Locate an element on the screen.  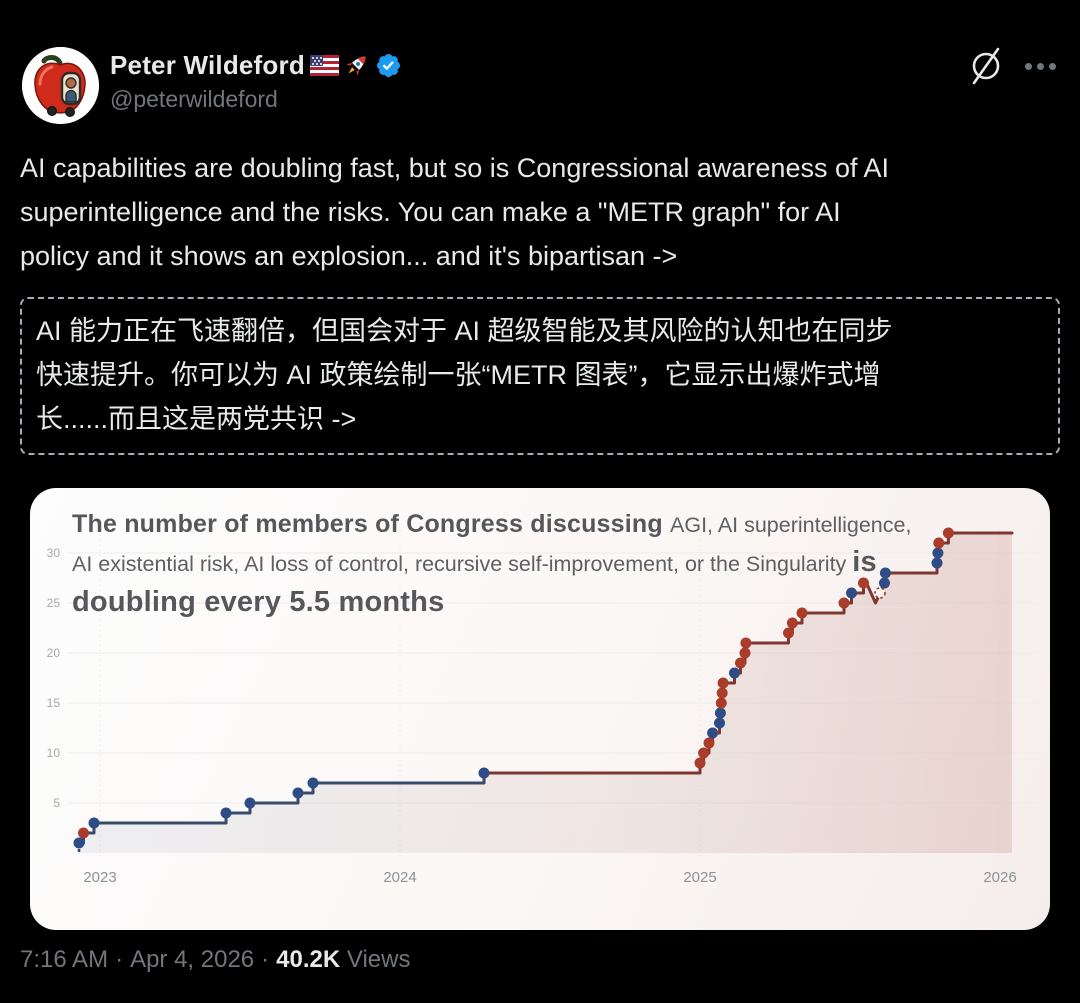
apple-cart-avatar-image is located at coordinates (60, 85).